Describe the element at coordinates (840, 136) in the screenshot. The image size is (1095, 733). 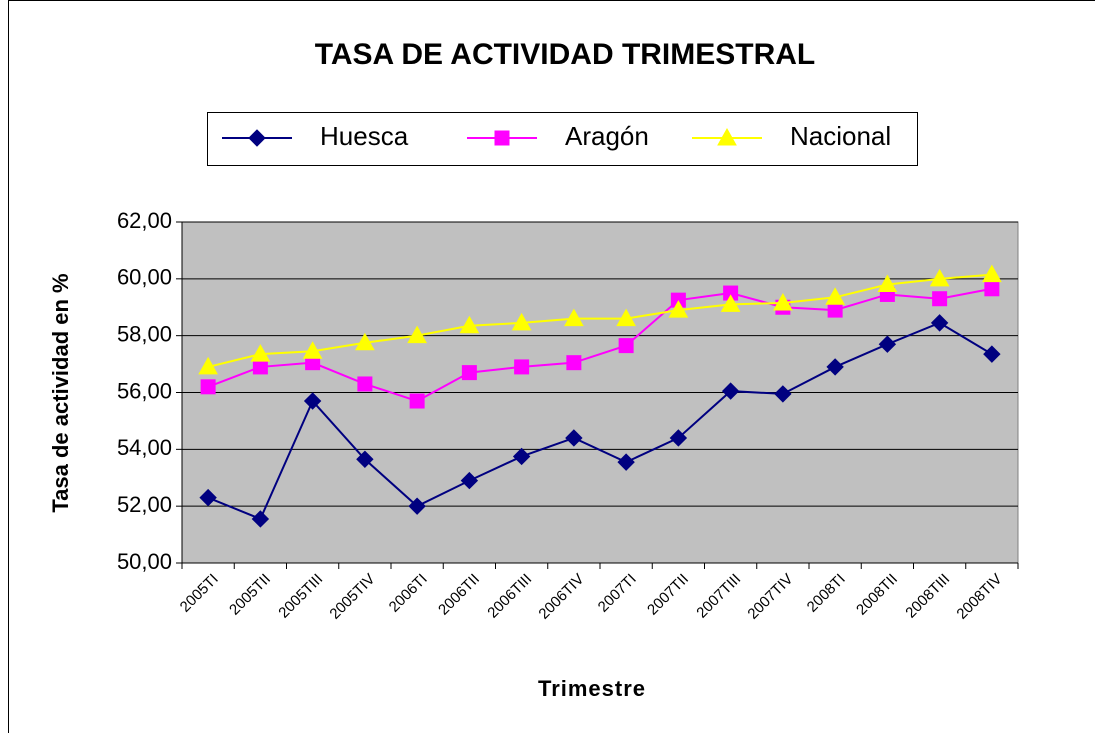
I see `legend-label: Nacional` at that location.